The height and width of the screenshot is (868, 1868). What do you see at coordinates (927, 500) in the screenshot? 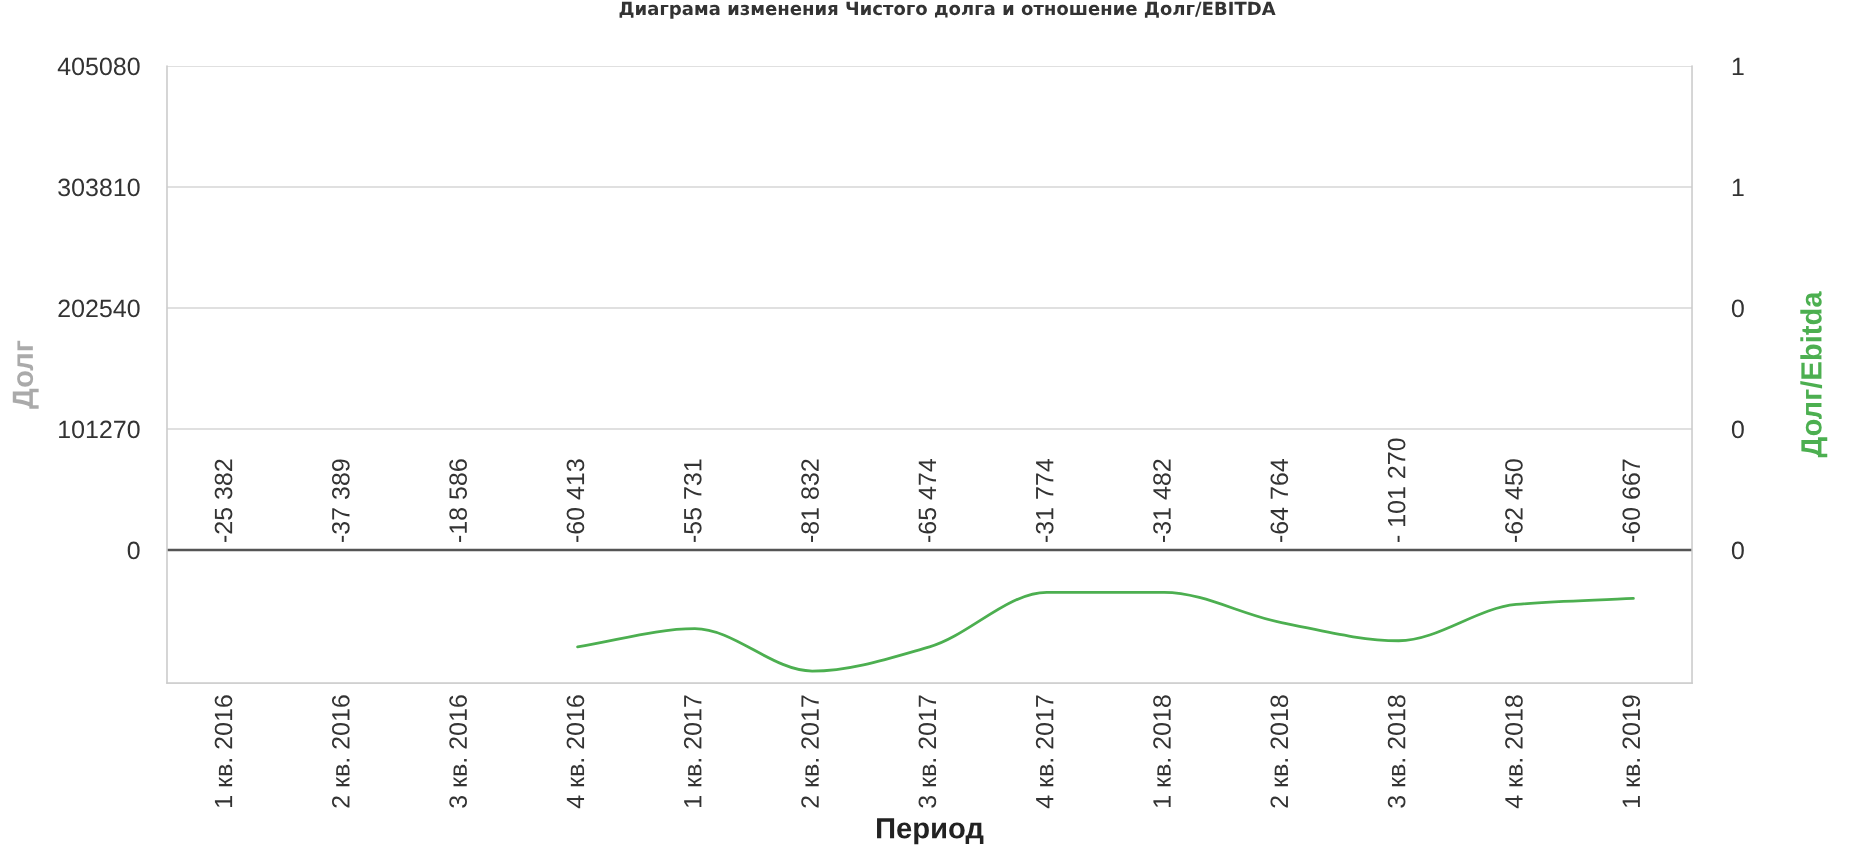
I see `annotation: -65 474` at bounding box center [927, 500].